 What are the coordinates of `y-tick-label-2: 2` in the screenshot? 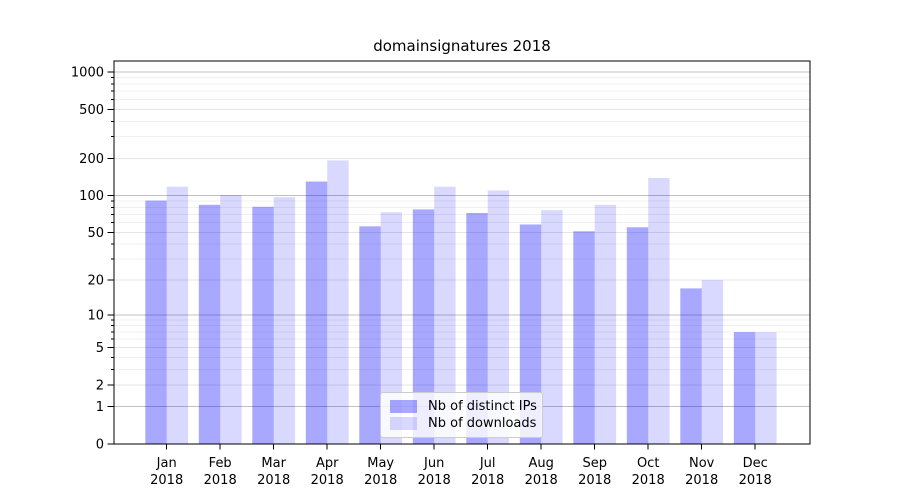 It's located at (100, 385).